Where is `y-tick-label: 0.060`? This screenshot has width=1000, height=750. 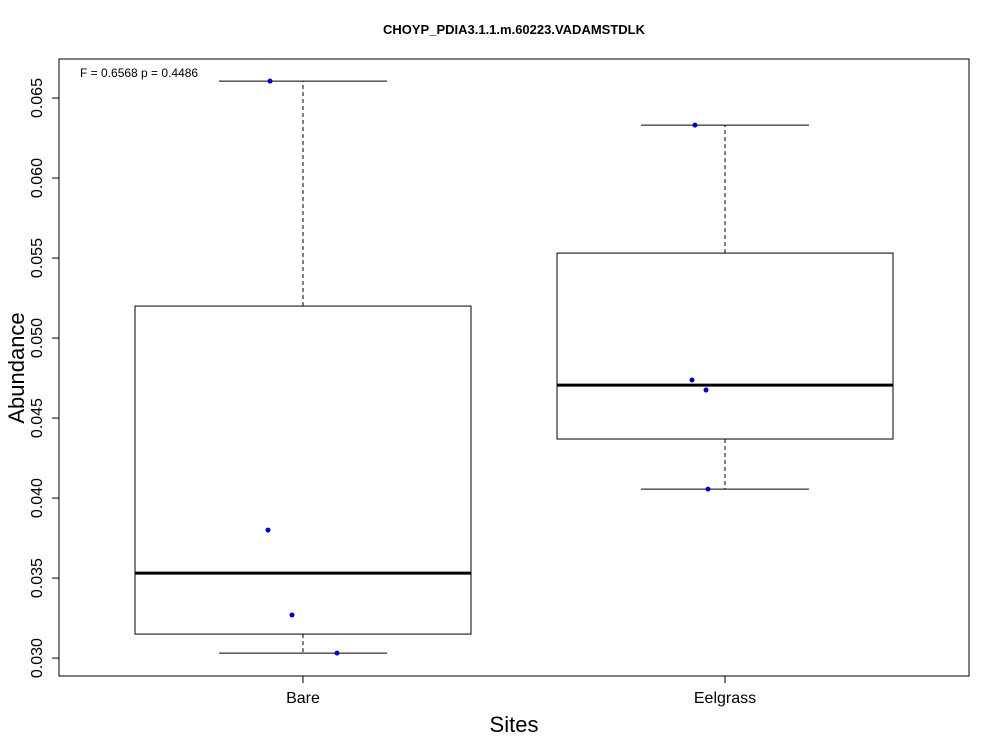 y-tick-label: 0.060 is located at coordinates (37, 178).